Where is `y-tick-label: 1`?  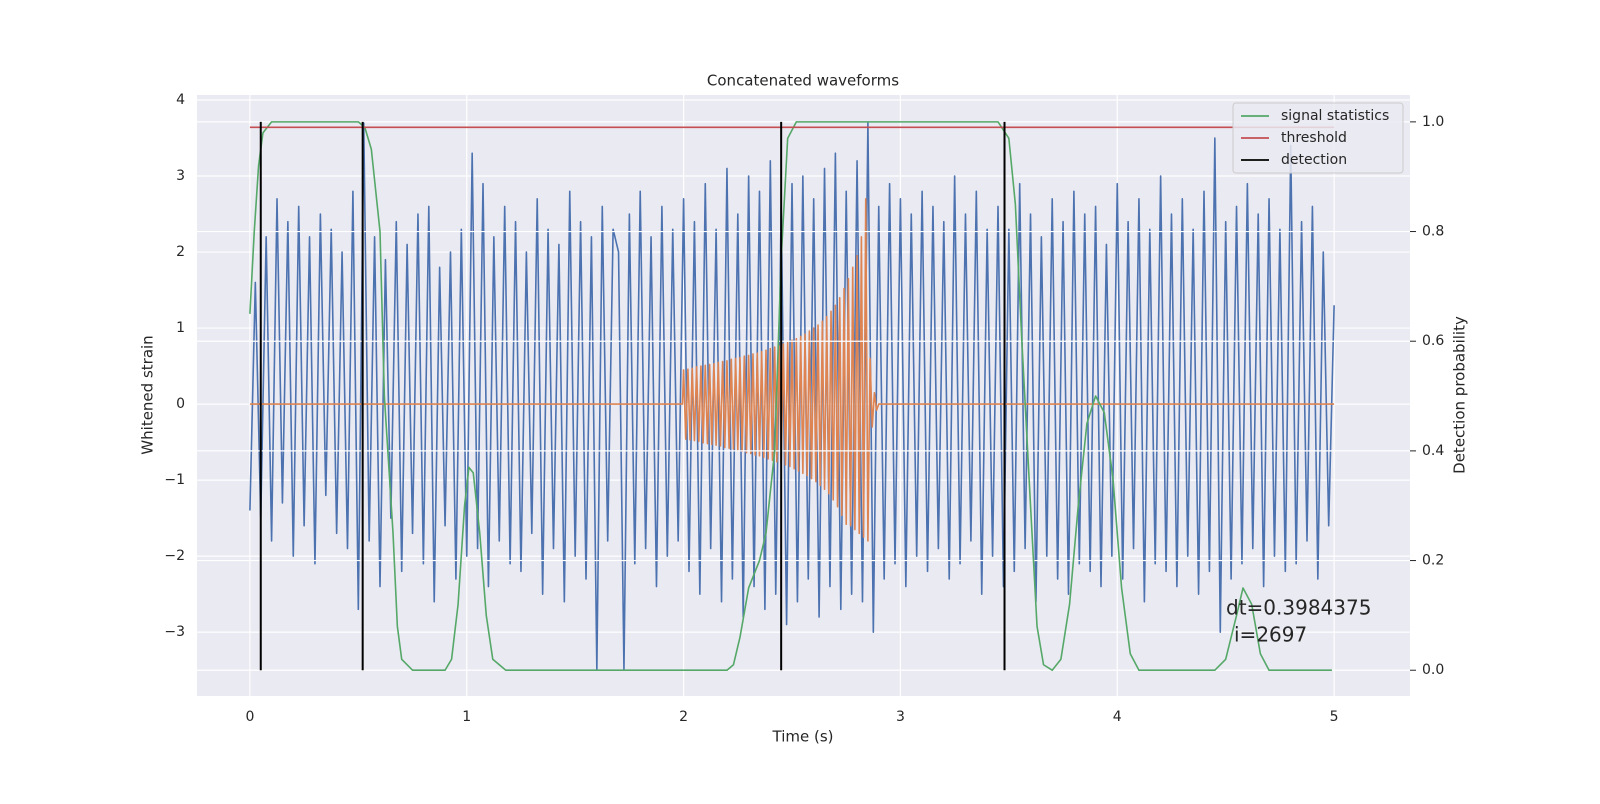 y-tick-label: 1 is located at coordinates (180, 328).